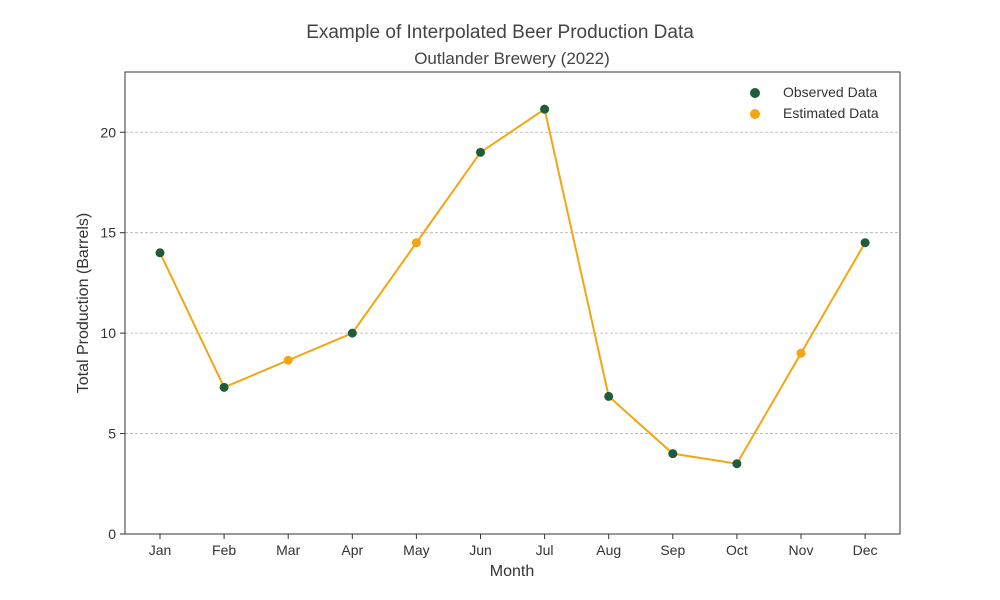  Describe the element at coordinates (108, 333) in the screenshot. I see `y-tick-label: 10` at that location.